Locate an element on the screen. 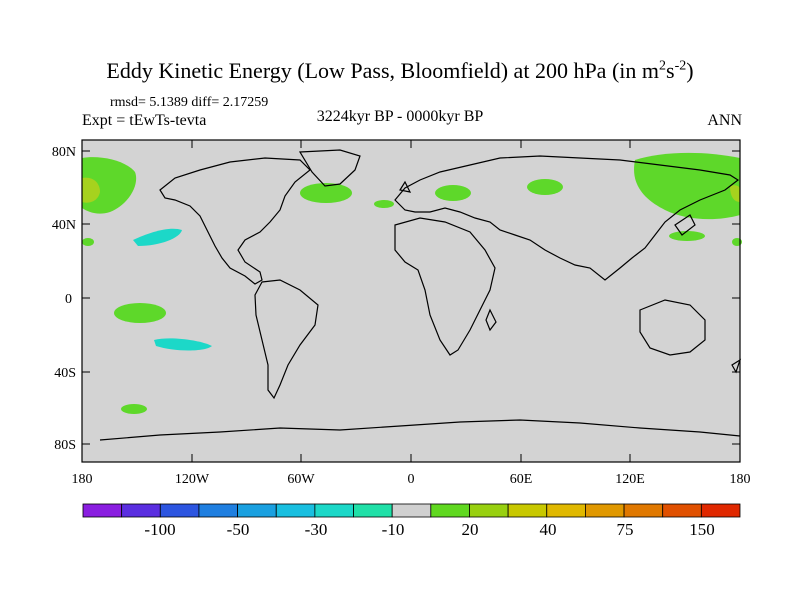 This screenshot has height=600, width=800. coast-new-zealand is located at coordinates (736, 366).